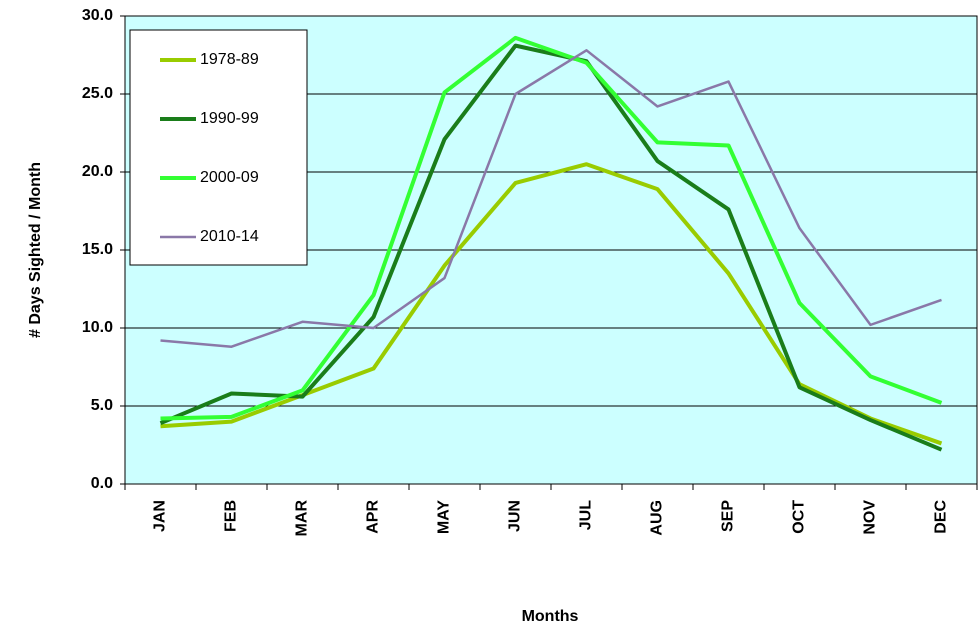  What do you see at coordinates (728, 516) in the screenshot?
I see `x-tick-label: SEP` at bounding box center [728, 516].